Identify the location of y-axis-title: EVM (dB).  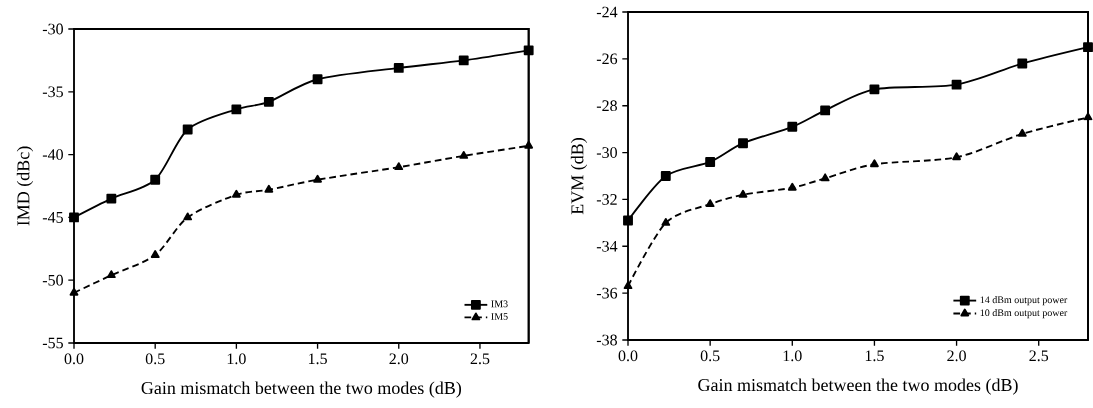
(579, 176).